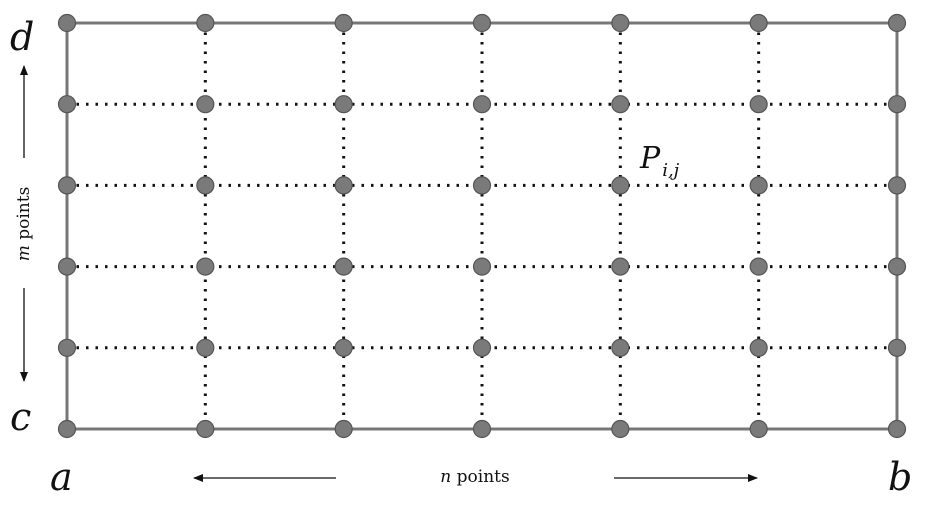 The height and width of the screenshot is (505, 927). What do you see at coordinates (24, 224) in the screenshot?
I see `m-points-label: m points` at bounding box center [24, 224].